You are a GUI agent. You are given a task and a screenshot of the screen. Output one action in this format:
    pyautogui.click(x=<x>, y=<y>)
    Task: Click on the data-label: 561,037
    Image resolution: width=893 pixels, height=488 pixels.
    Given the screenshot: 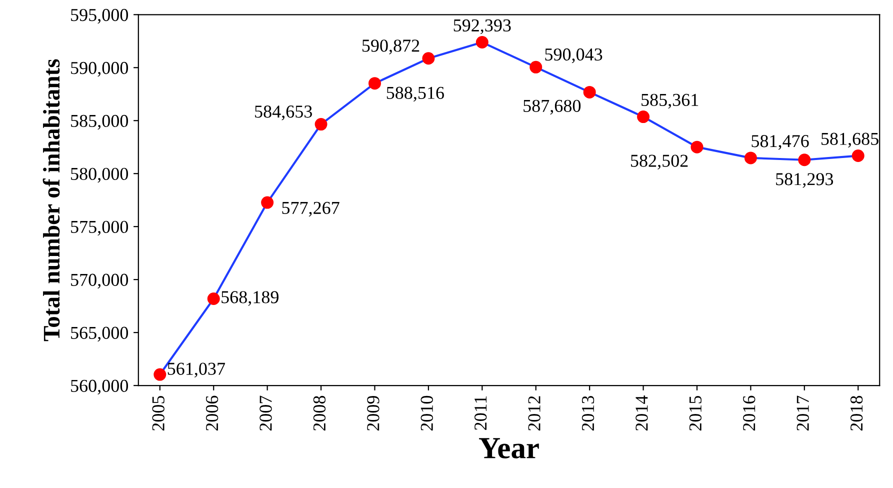 What is the action you would take?
    pyautogui.click(x=197, y=370)
    